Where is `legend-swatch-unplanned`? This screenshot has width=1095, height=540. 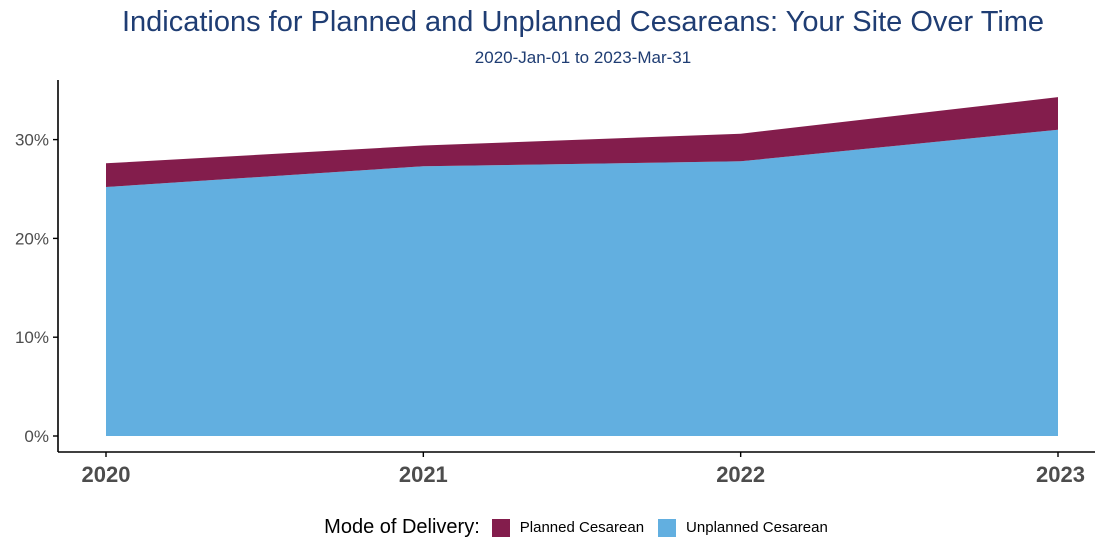
legend-swatch-unplanned is located at coordinates (667, 527).